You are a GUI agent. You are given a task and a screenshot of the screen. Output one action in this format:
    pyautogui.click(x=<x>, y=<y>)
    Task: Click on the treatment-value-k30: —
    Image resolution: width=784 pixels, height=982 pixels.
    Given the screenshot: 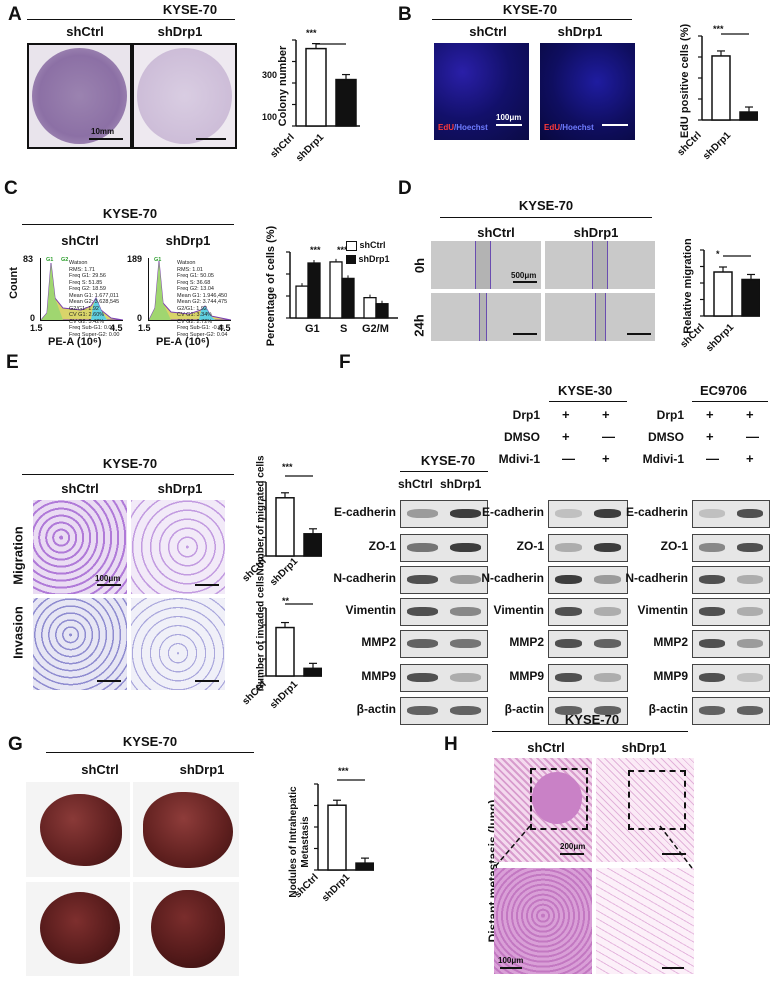 What is the action you would take?
    pyautogui.click(x=608, y=436)
    